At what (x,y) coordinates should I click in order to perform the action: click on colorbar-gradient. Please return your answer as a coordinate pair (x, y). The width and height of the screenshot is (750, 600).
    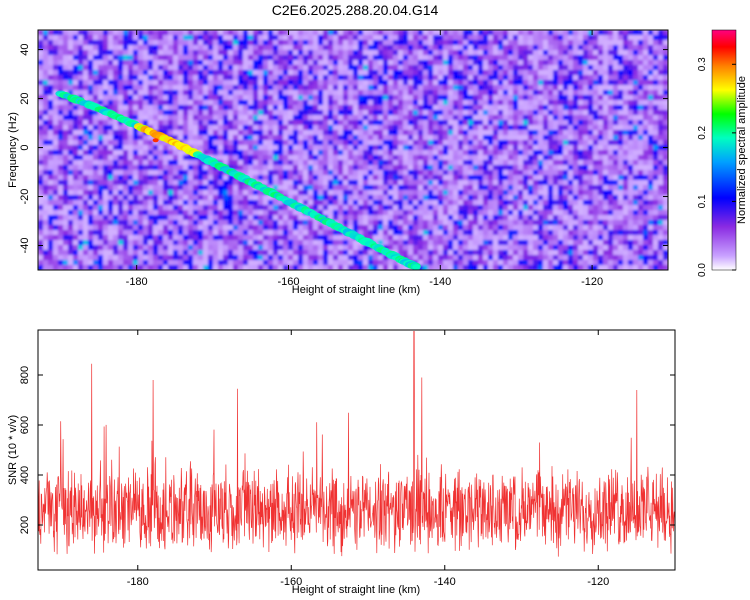
    Looking at the image, I should click on (724, 150).